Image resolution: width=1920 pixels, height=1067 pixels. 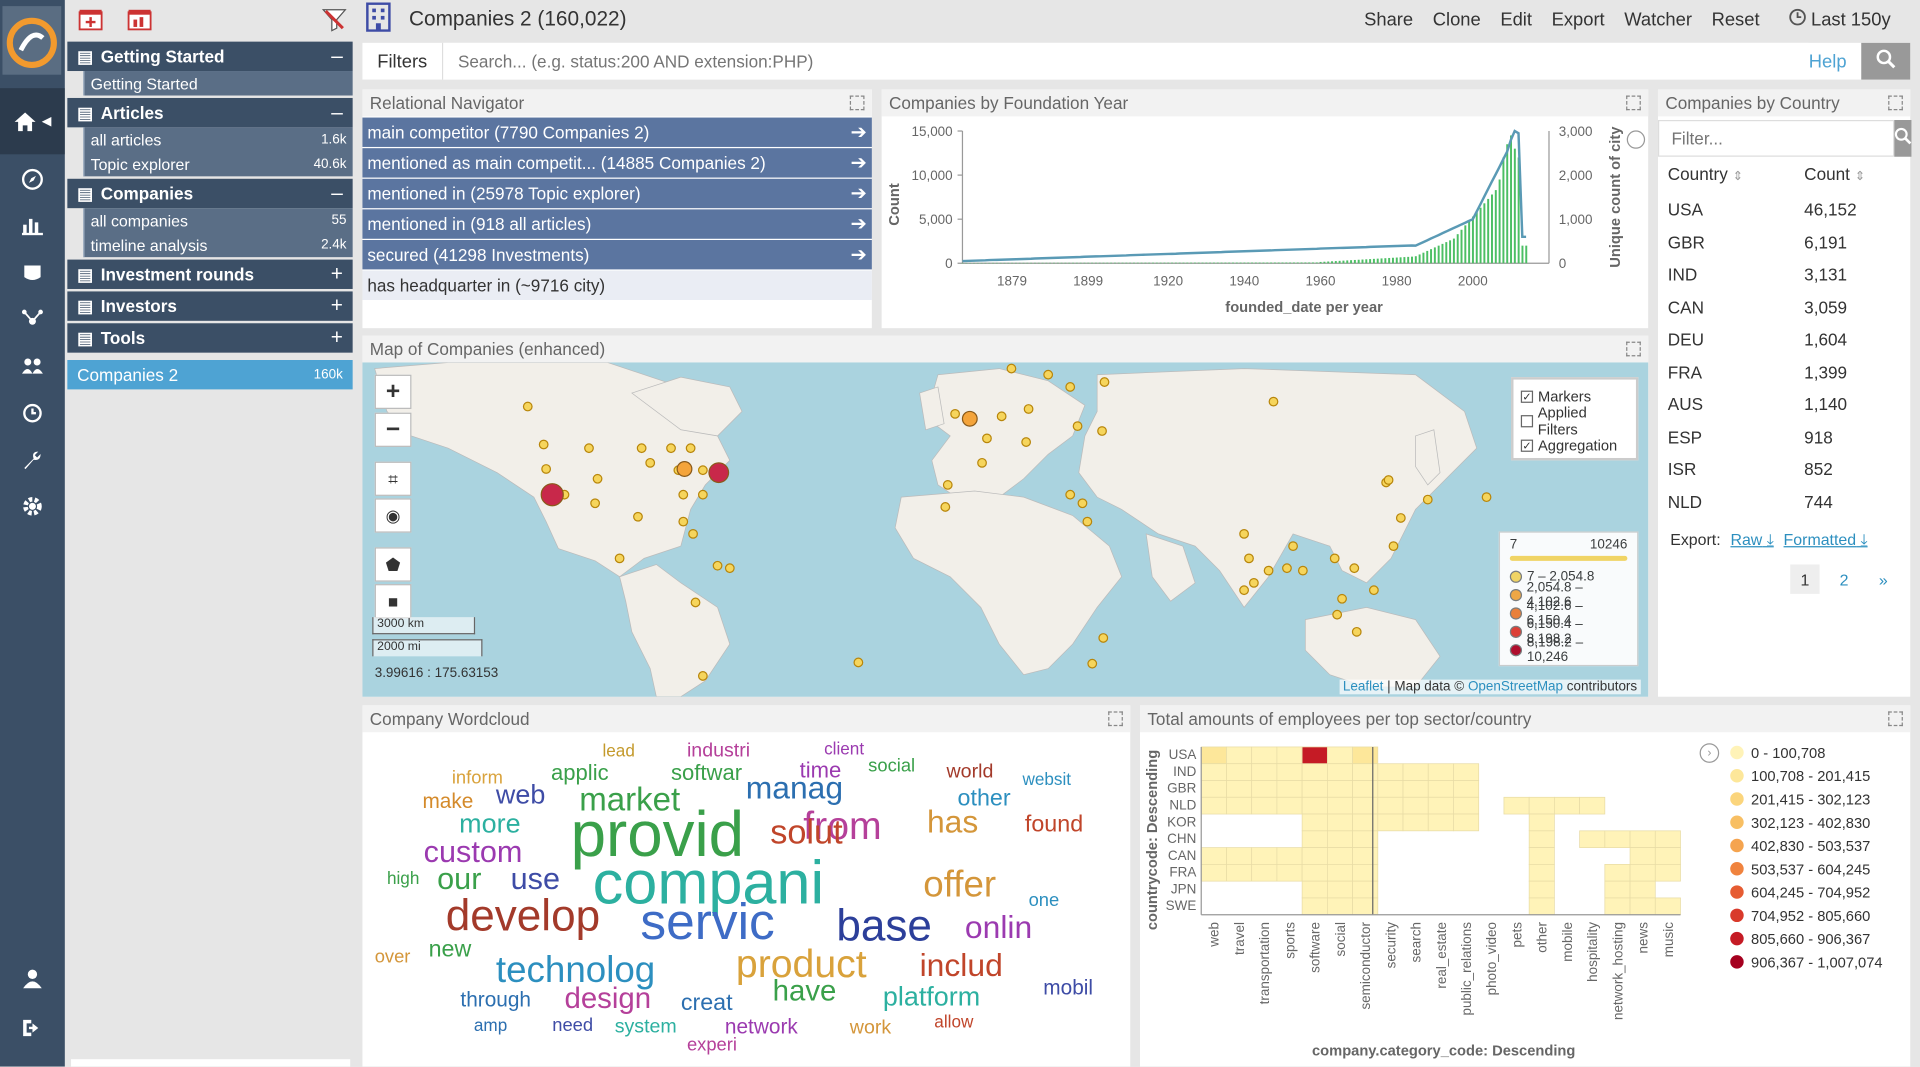 I want to click on section-header-2: ▤Companies–, so click(x=209, y=193).